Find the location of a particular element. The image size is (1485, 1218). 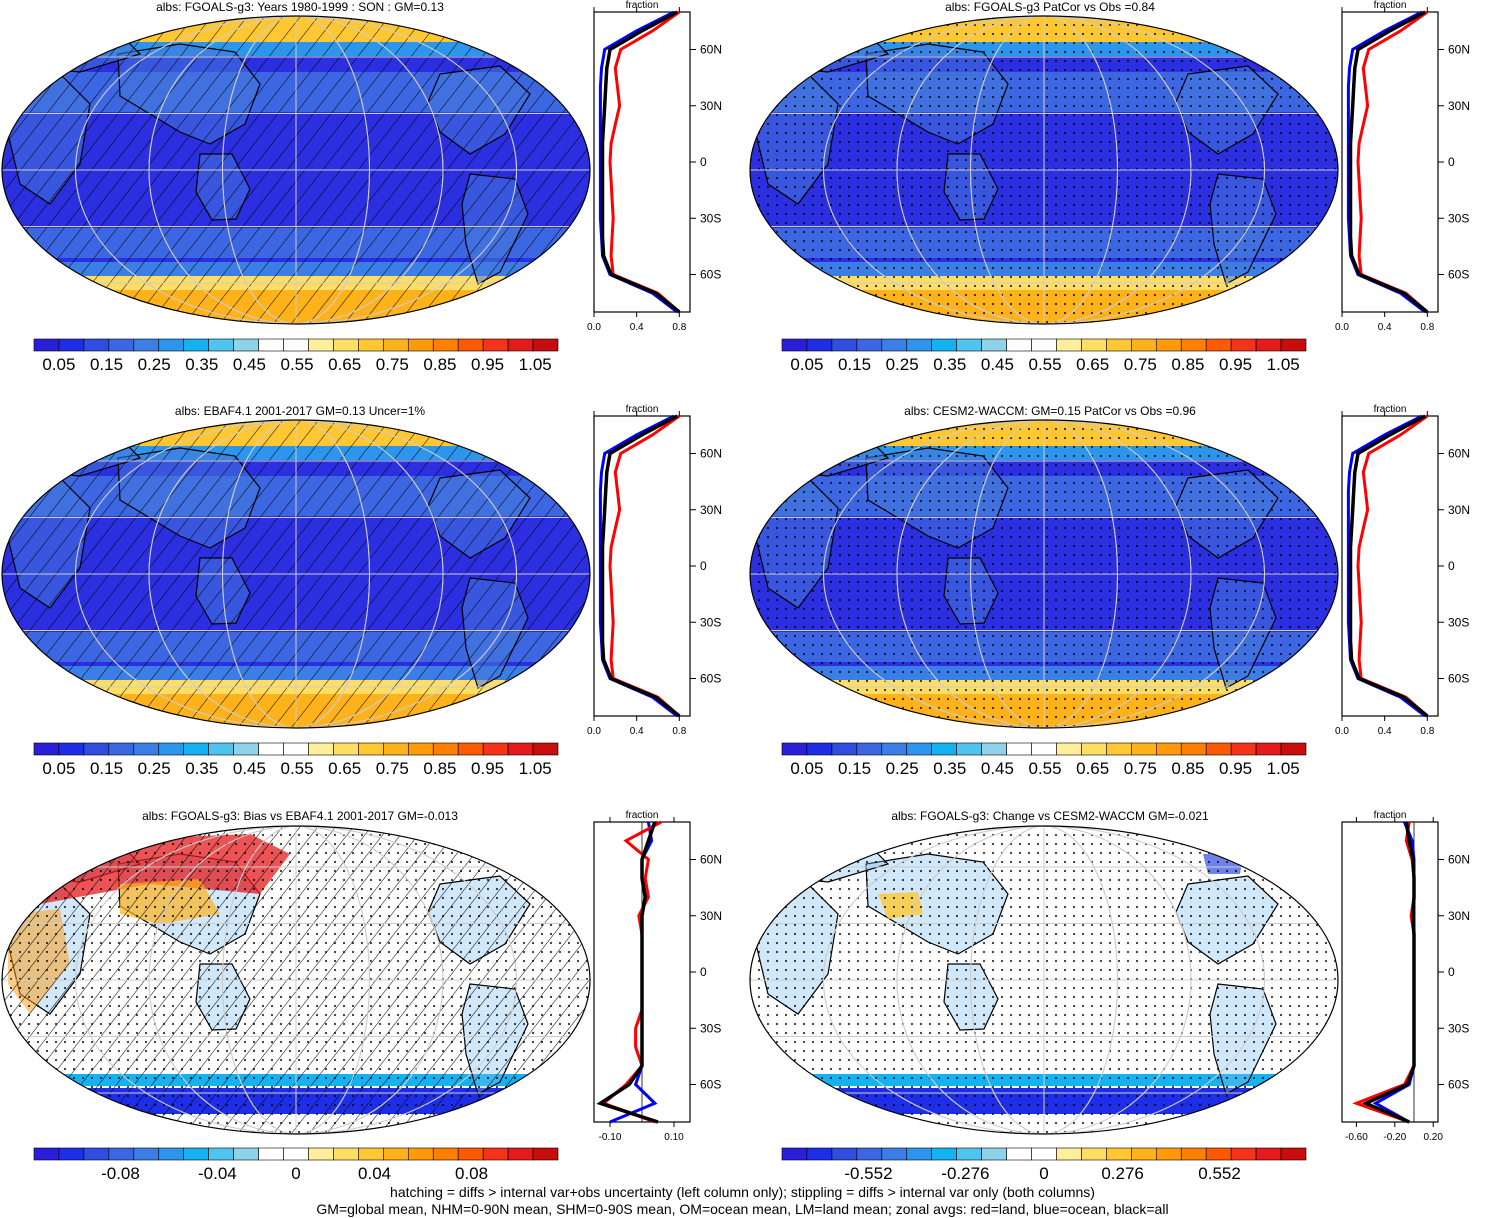

map-p5 is located at coordinates (296, 980).